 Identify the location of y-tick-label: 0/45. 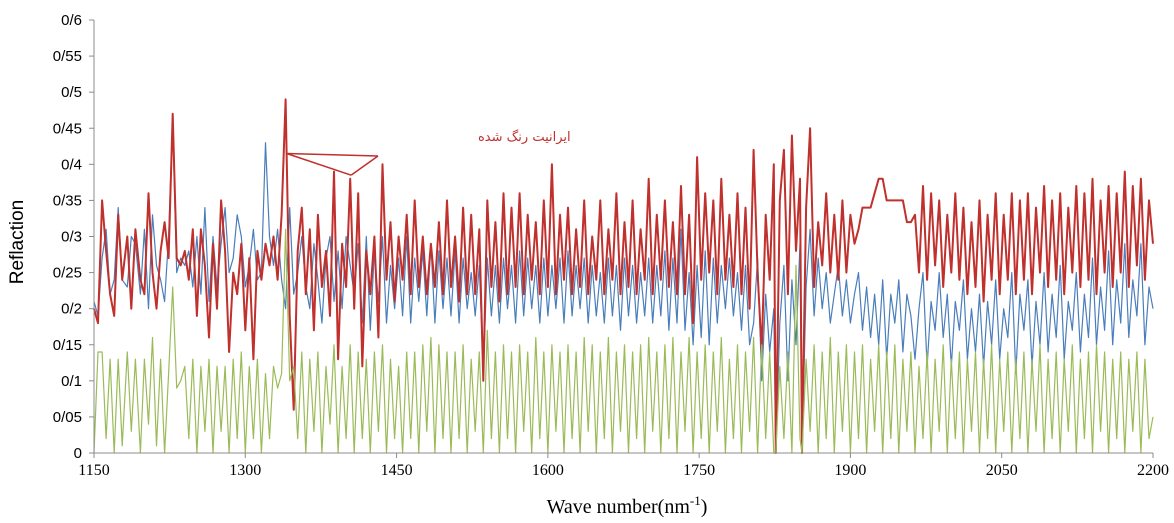
(67, 128).